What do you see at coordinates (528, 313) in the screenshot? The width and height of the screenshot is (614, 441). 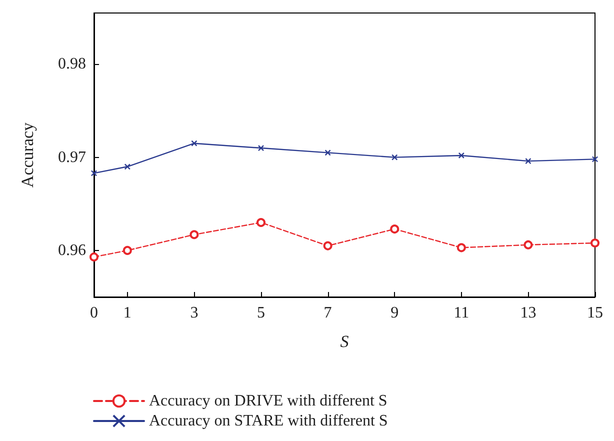 I see `x-tick-label: 13` at bounding box center [528, 313].